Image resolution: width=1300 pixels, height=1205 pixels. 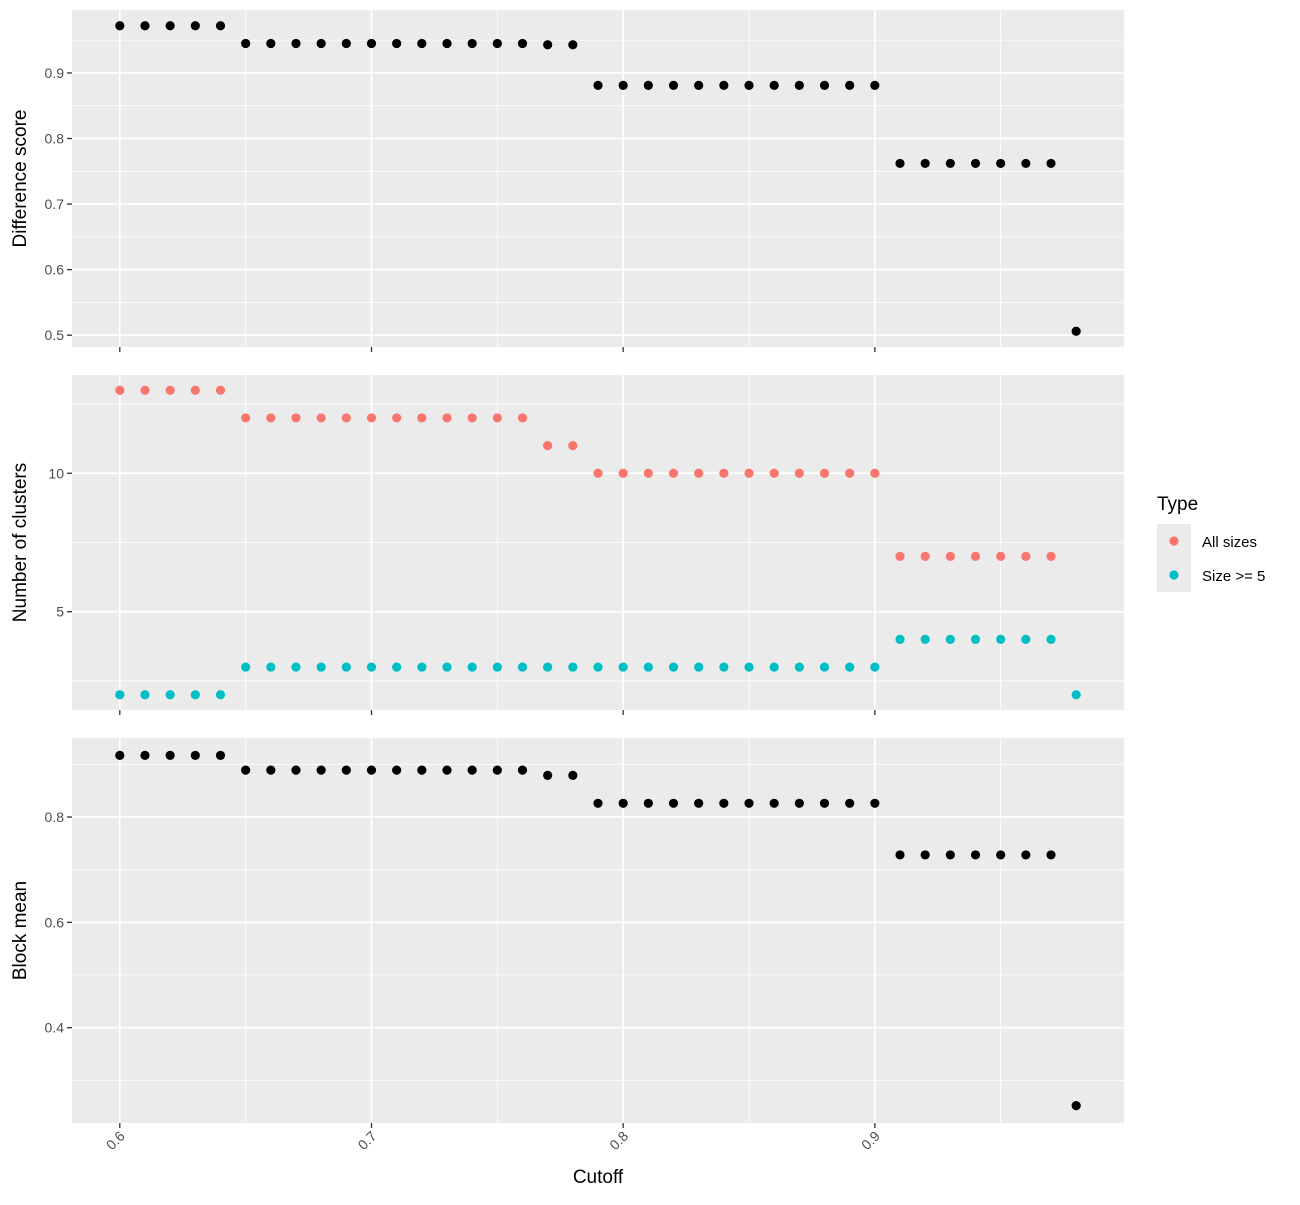 I want to click on legend-label-size-5: Size >= 5, so click(x=1233, y=576).